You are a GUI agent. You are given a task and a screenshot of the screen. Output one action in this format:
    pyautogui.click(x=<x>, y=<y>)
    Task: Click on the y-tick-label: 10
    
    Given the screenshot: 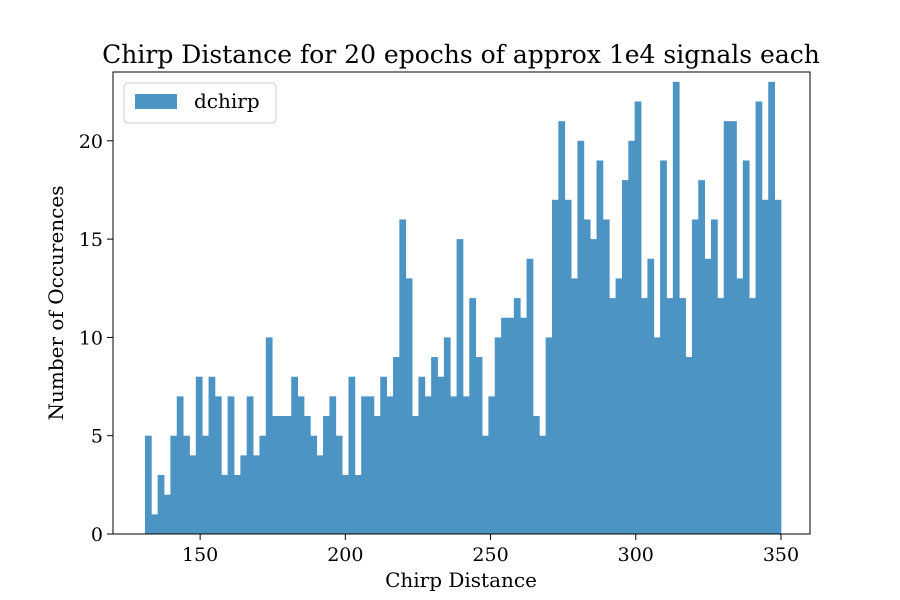 What is the action you would take?
    pyautogui.click(x=91, y=338)
    